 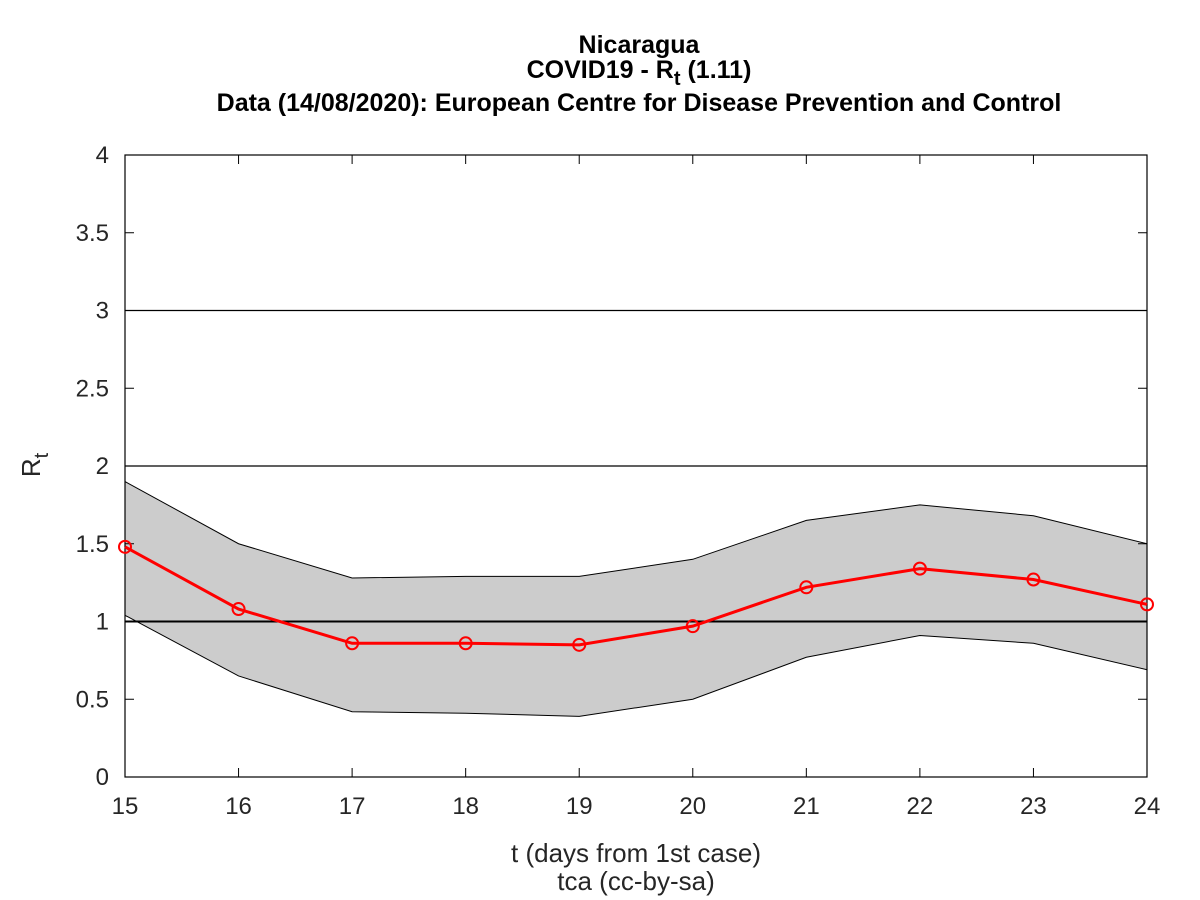 What do you see at coordinates (920, 806) in the screenshot?
I see `x-tick-label: 22` at bounding box center [920, 806].